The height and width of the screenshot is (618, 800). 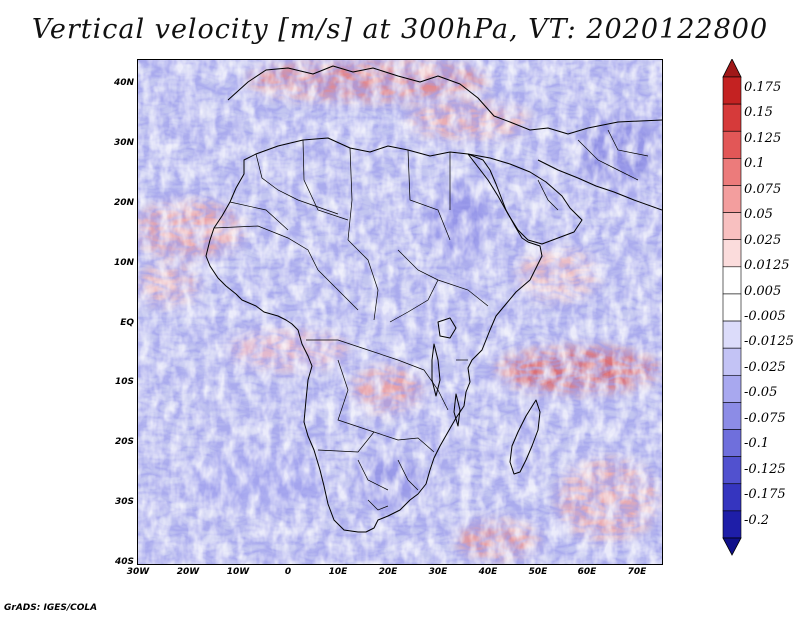 I want to click on colorbar, so click(x=732, y=307).